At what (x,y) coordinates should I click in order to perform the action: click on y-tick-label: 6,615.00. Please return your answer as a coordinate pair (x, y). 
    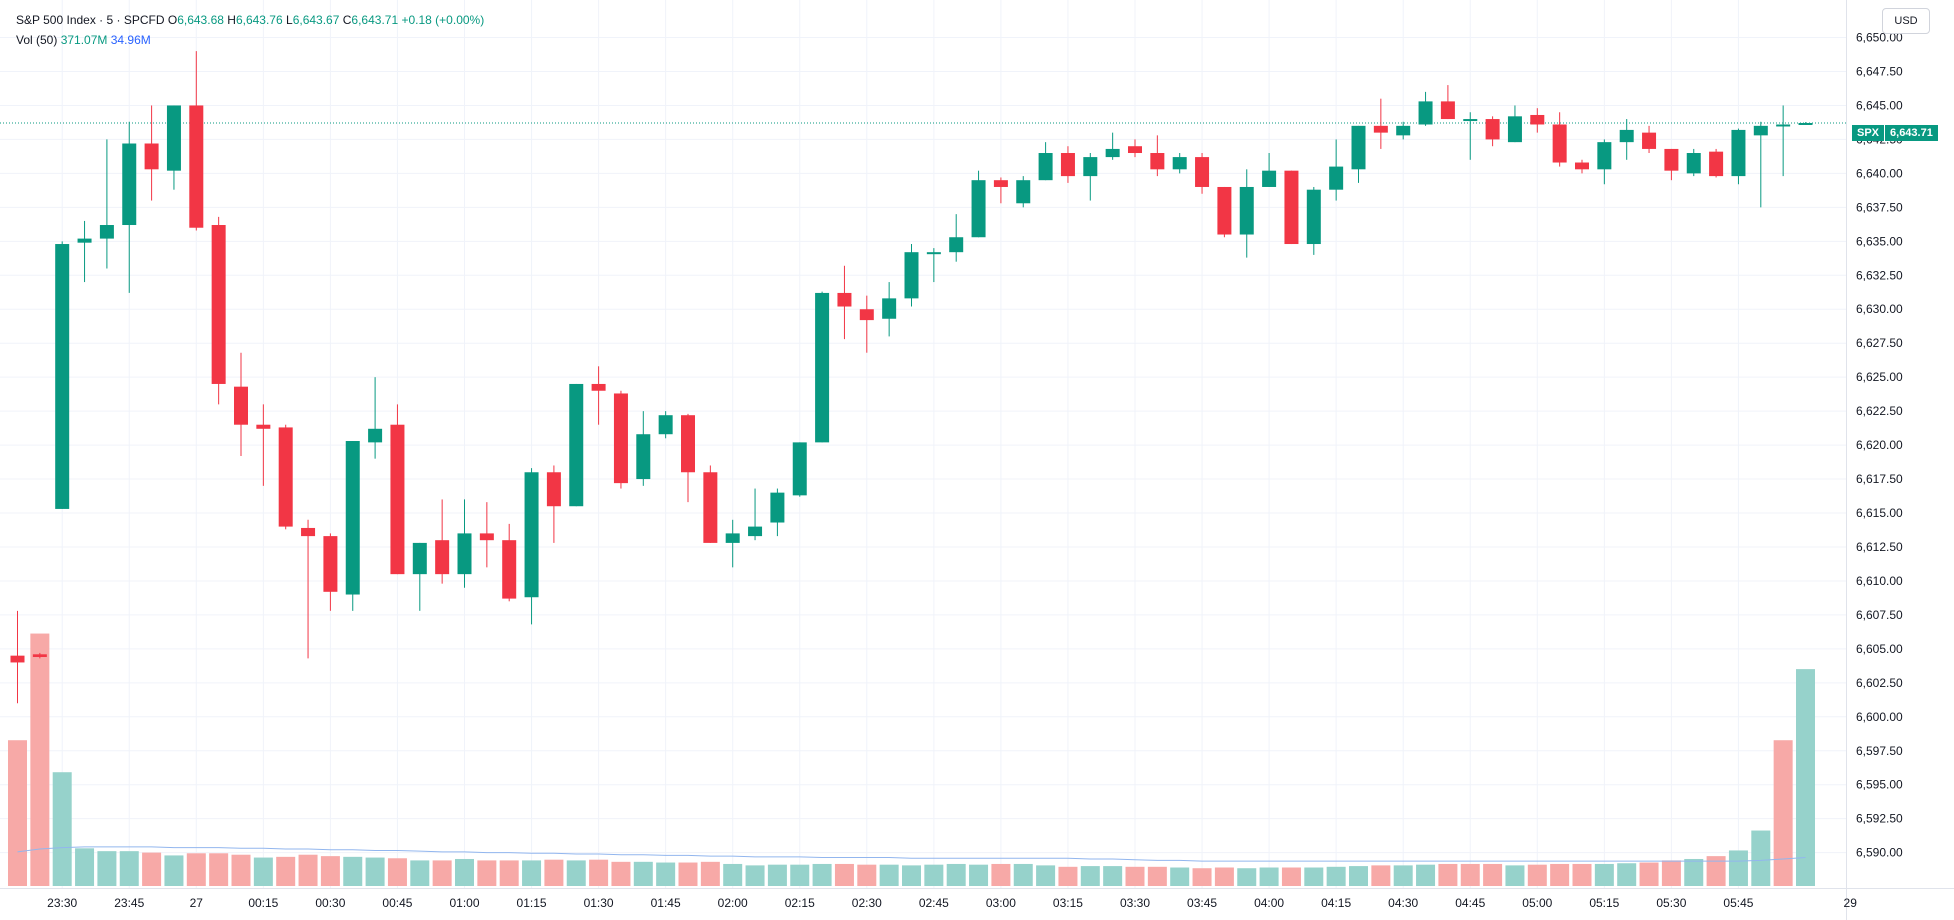
    Looking at the image, I should click on (1879, 513).